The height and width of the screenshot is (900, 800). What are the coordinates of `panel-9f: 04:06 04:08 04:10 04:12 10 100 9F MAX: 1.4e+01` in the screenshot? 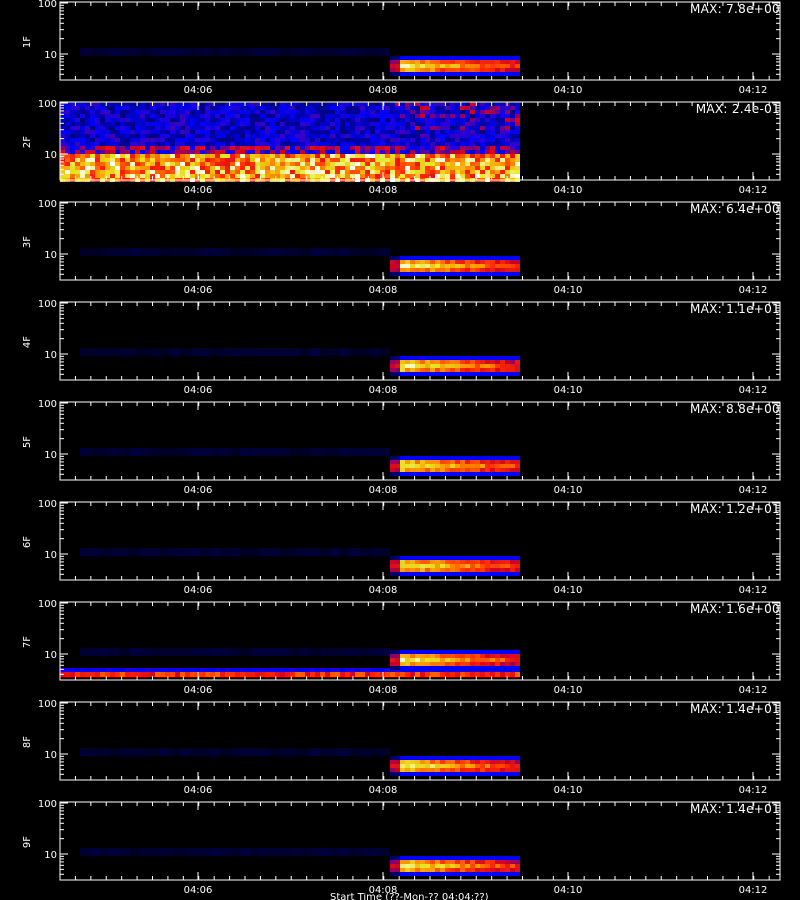 It's located at (400, 849).